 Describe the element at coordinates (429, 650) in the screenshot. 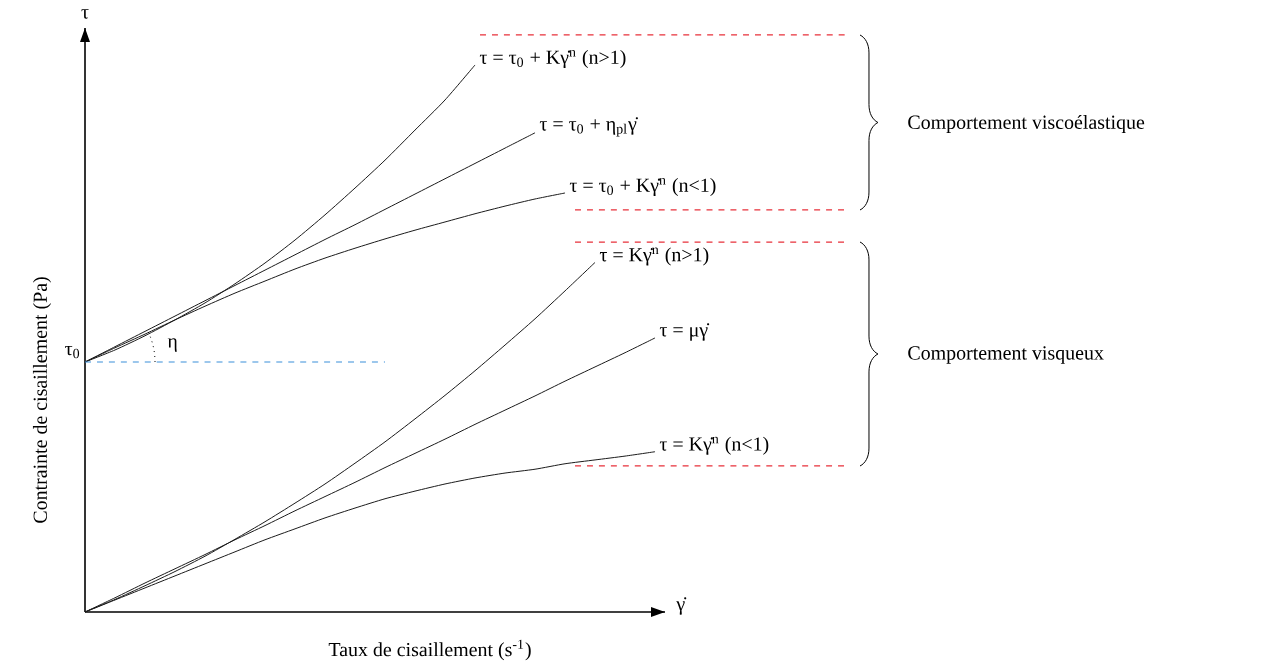

I see `x-axis-title: Taux de cisaillement (s$^{-1}$)` at that location.